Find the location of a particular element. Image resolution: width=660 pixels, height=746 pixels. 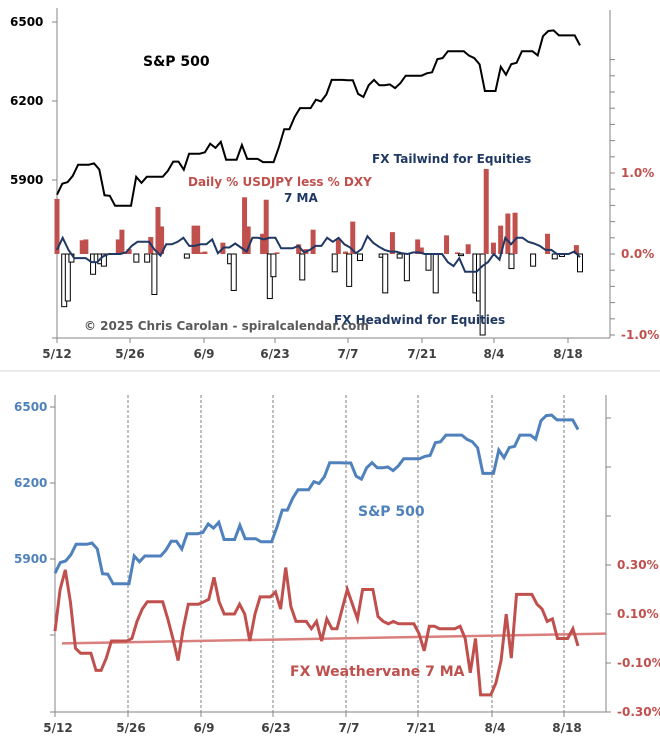

bottom-right-tick-label: -0.30% is located at coordinates (638, 712).